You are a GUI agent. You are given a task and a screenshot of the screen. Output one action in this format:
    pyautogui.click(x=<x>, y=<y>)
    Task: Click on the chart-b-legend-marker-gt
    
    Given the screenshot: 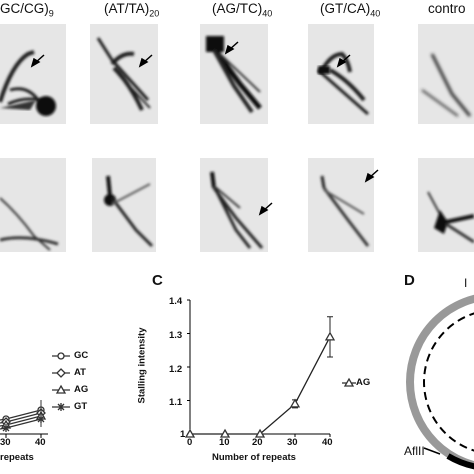 What is the action you would take?
    pyautogui.click(x=61, y=407)
    